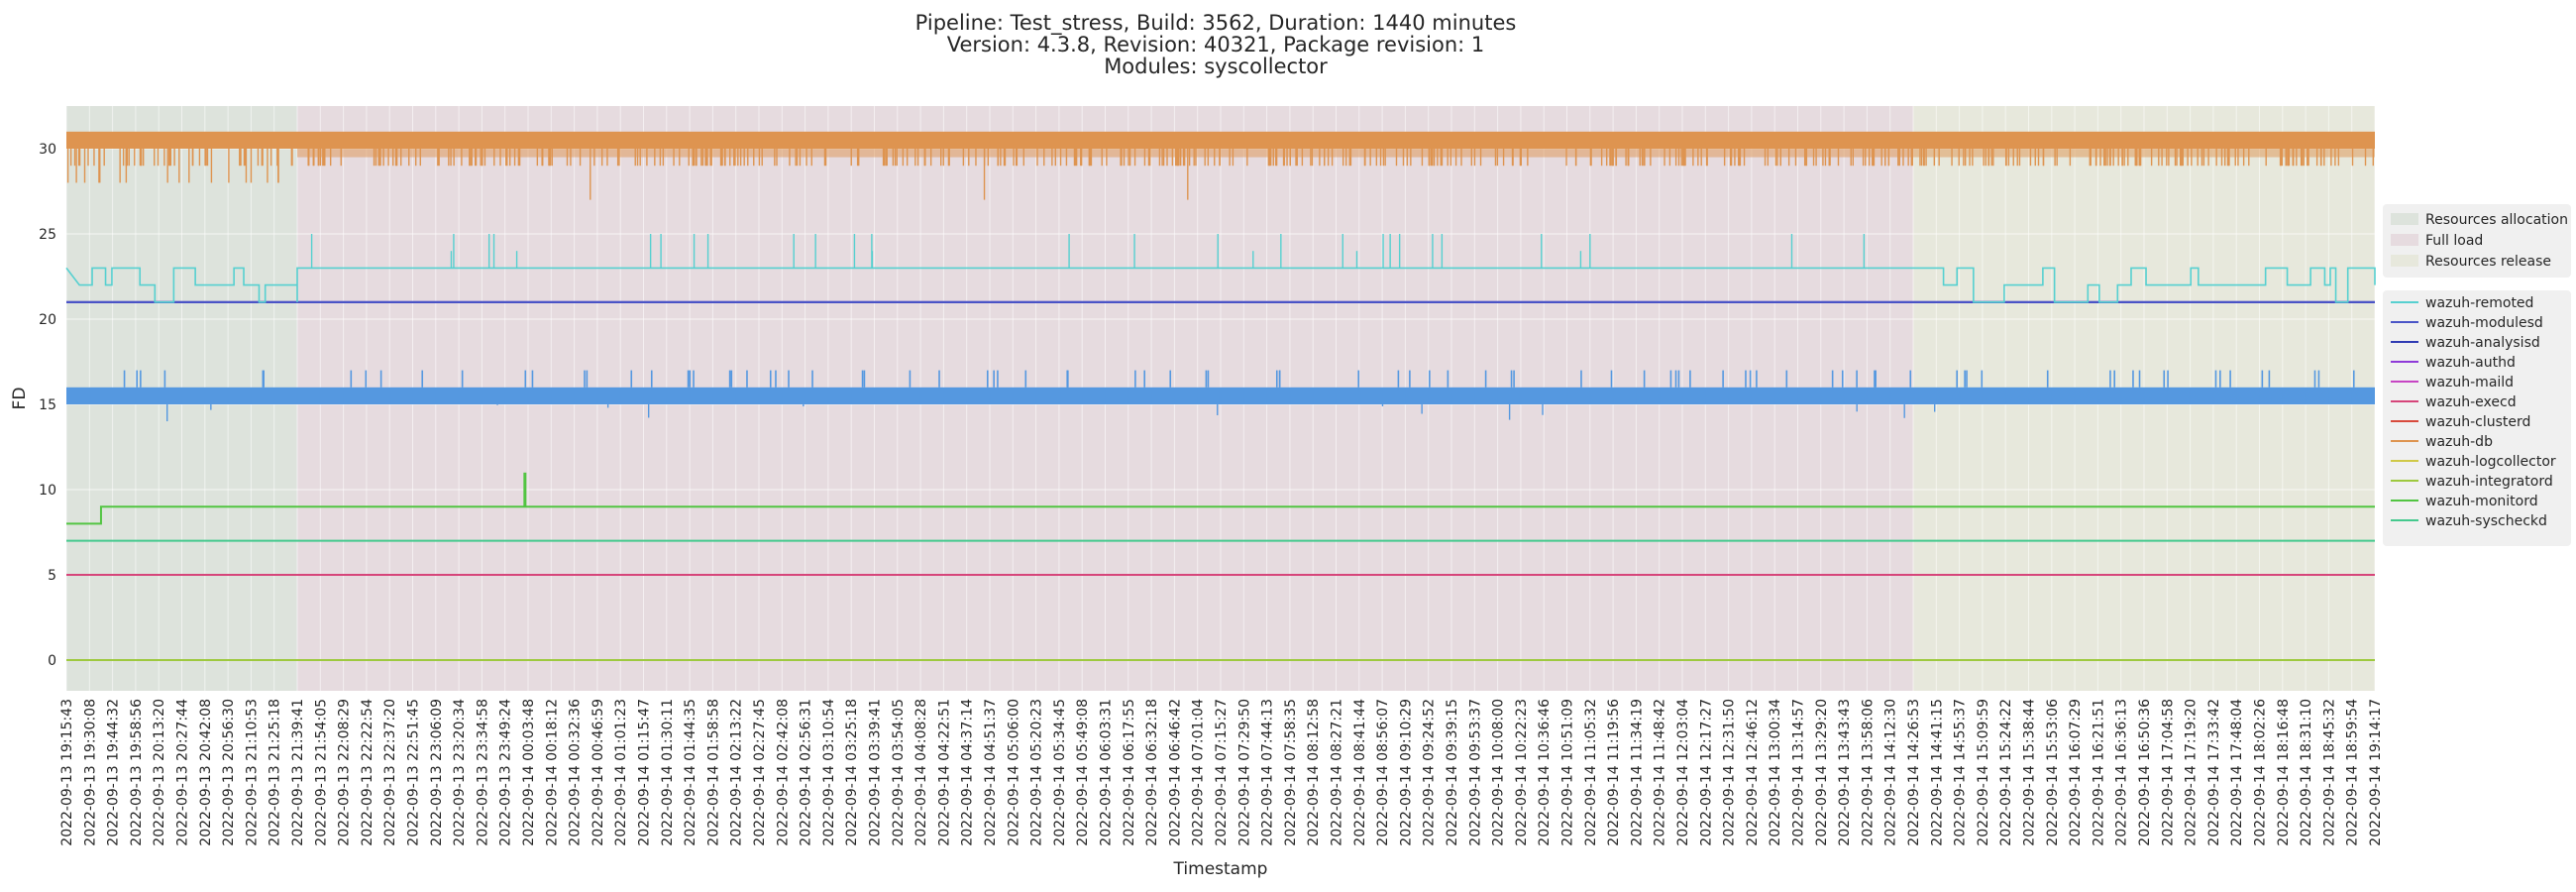 The width and height of the screenshot is (2576, 892). What do you see at coordinates (2484, 323) in the screenshot?
I see `series-legend-label: wazuh-modulesd` at bounding box center [2484, 323].